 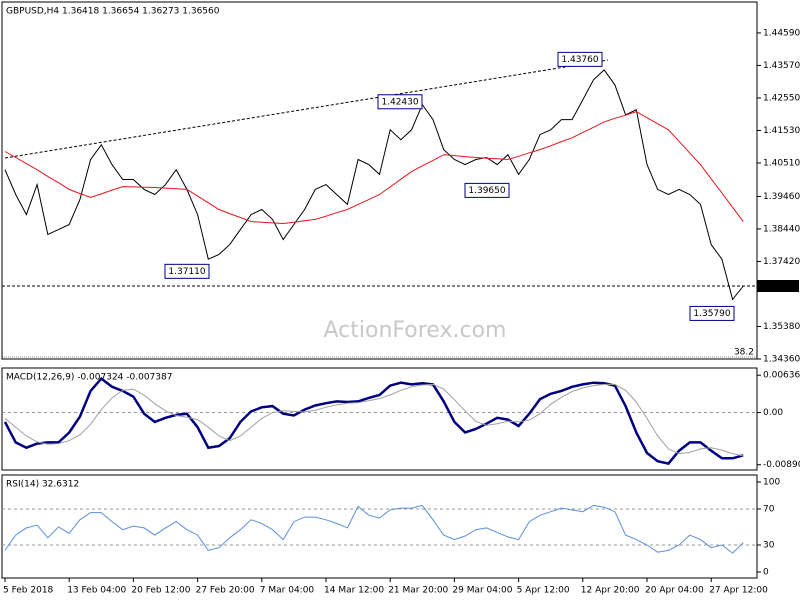 I want to click on y-tick-label: -0.008903, so click(x=781, y=465).